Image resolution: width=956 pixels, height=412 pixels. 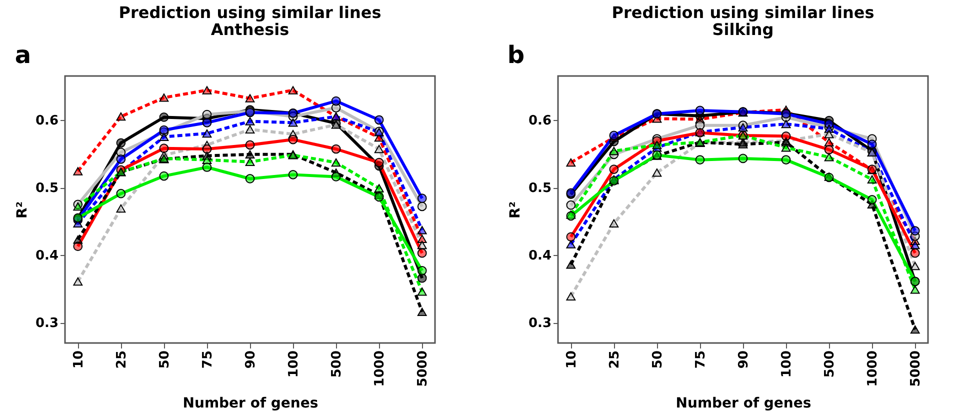 What do you see at coordinates (250, 29) in the screenshot?
I see `chart-subtitle: Anthesis` at bounding box center [250, 29].